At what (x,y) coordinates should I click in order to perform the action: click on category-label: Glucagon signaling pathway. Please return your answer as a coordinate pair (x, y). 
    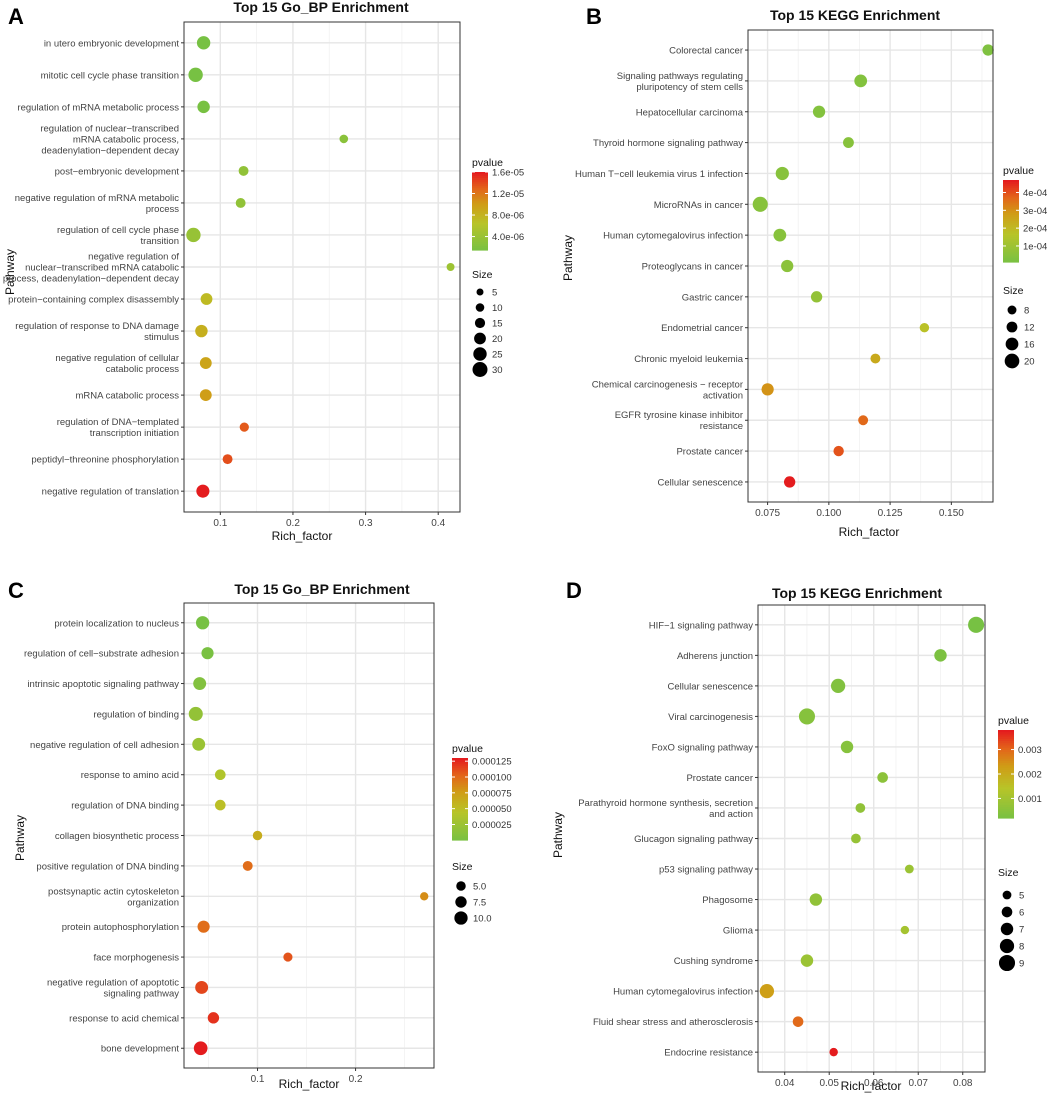
    Looking at the image, I should click on (693, 839).